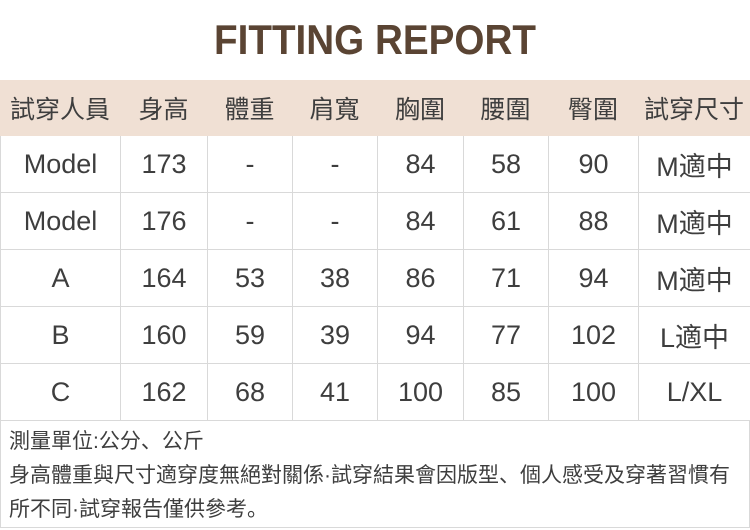 This screenshot has height=530, width=750. What do you see at coordinates (335, 335) in the screenshot?
I see `table-cell-shoulder: 39` at bounding box center [335, 335].